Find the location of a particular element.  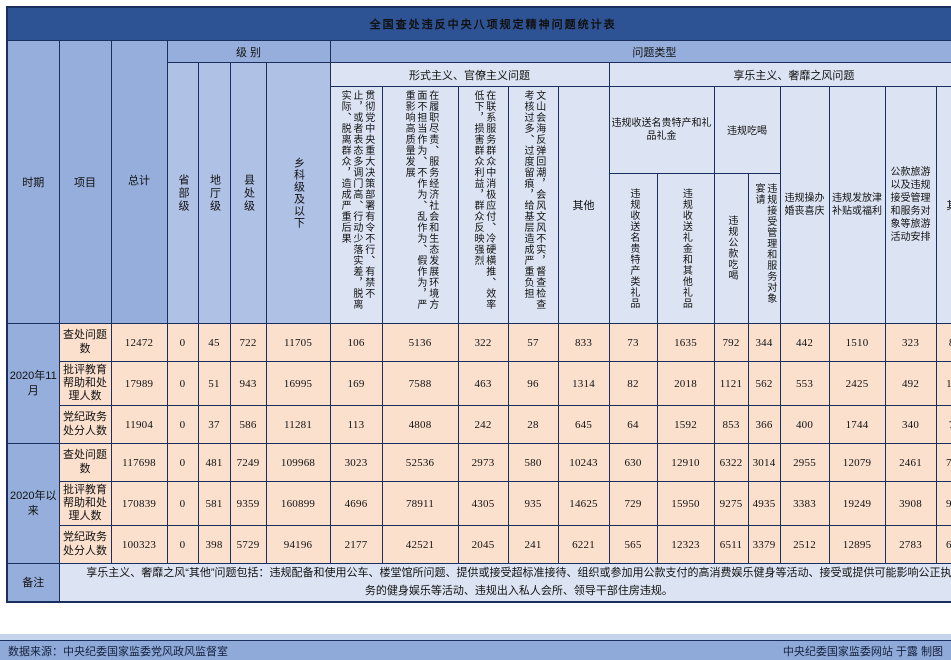

cell-total: 17989 is located at coordinates (139, 383).